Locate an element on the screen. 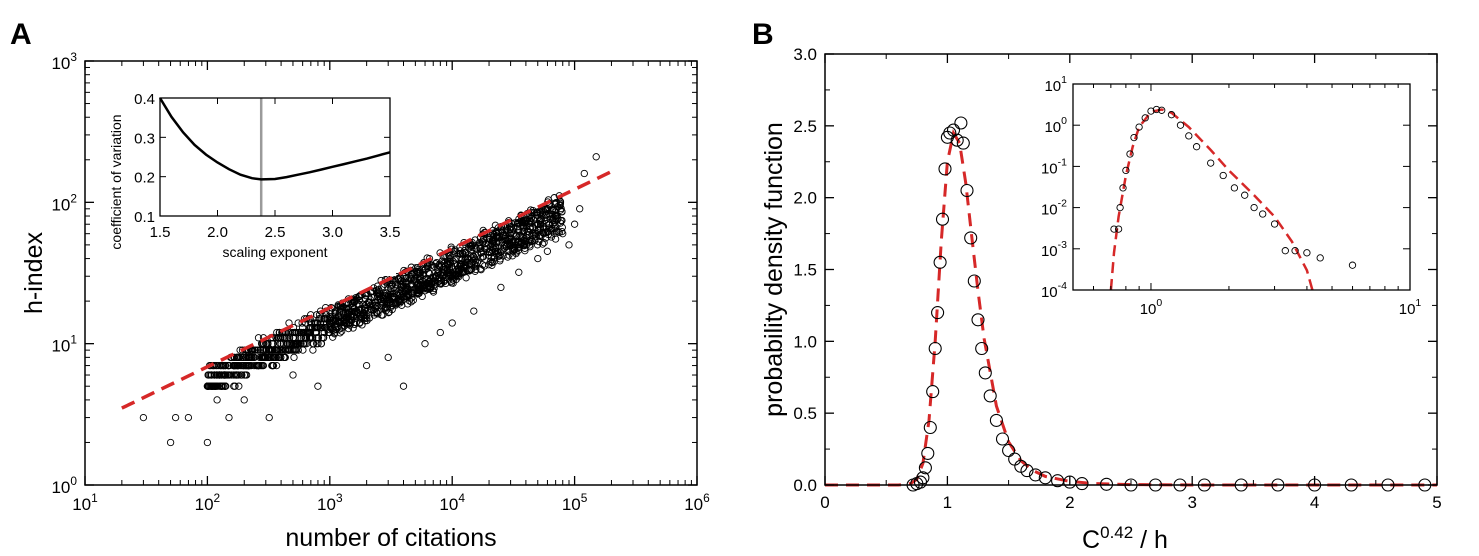 This screenshot has height=556, width=1479. inset-y-tick-label: 0.3 is located at coordinates (144, 138).